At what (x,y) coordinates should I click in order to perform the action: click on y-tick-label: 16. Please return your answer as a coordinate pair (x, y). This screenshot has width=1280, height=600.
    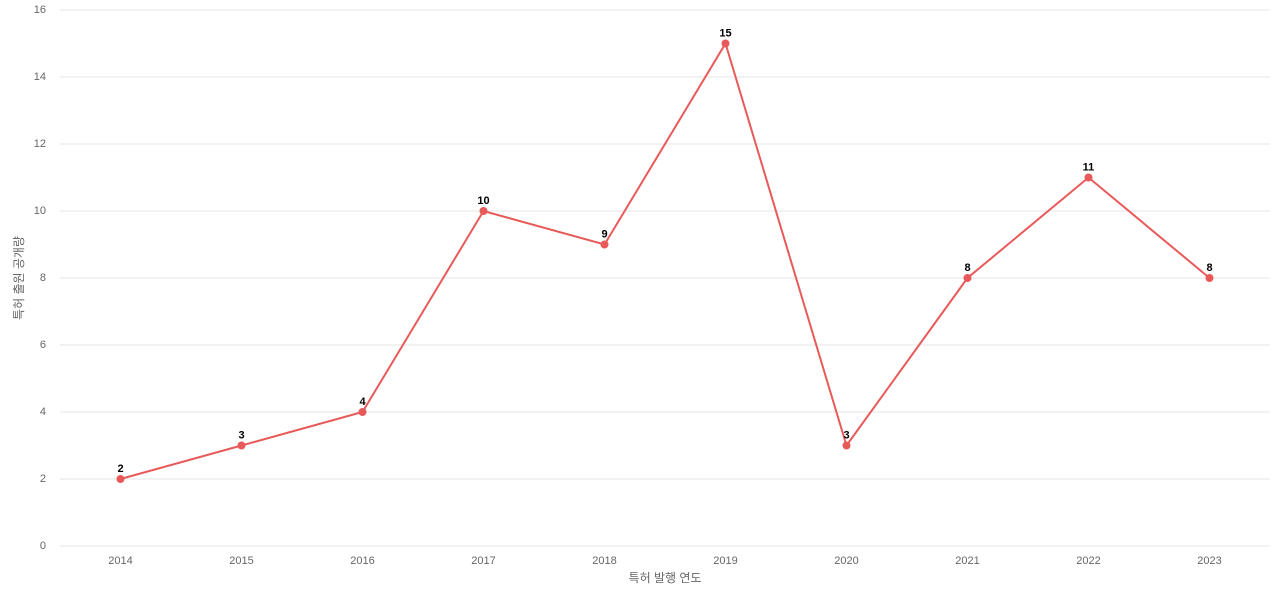
    Looking at the image, I should click on (40, 10).